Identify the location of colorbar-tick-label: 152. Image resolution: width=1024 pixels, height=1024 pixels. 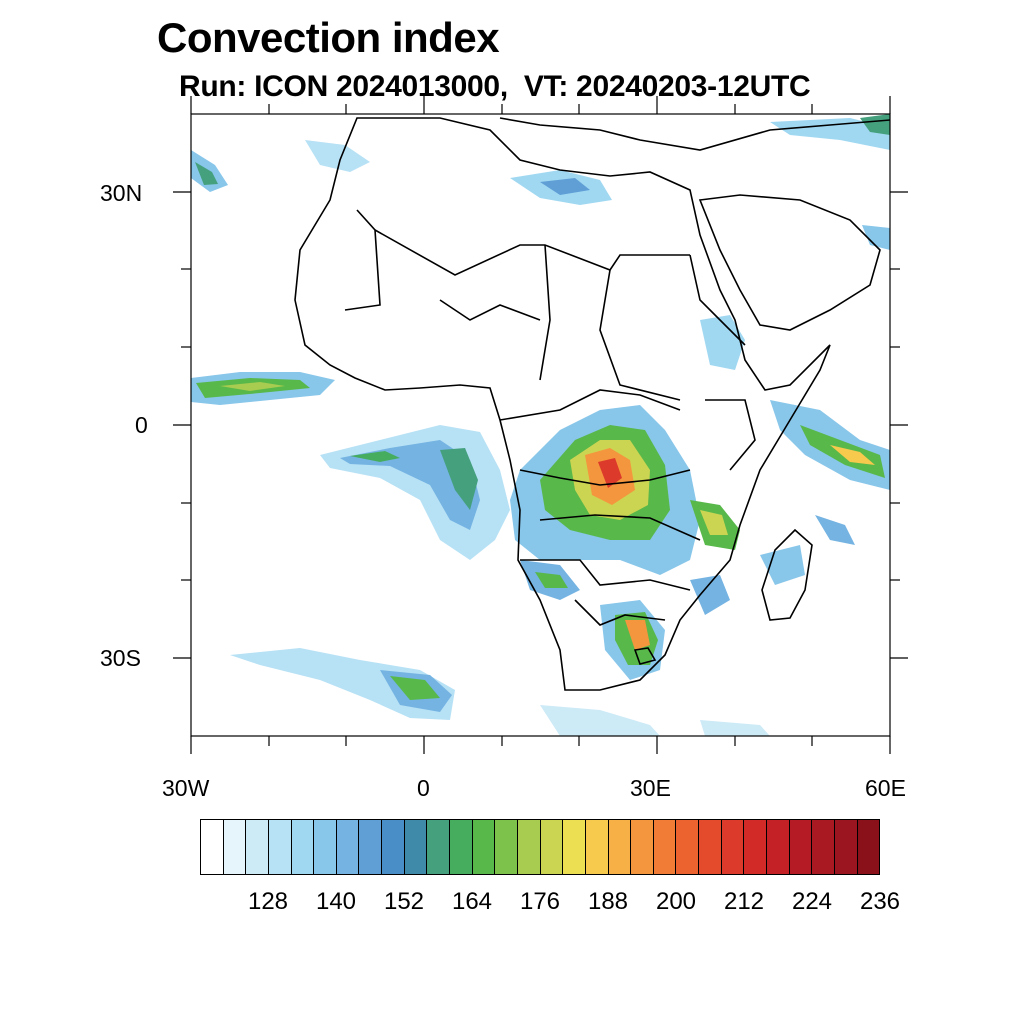
(404, 901).